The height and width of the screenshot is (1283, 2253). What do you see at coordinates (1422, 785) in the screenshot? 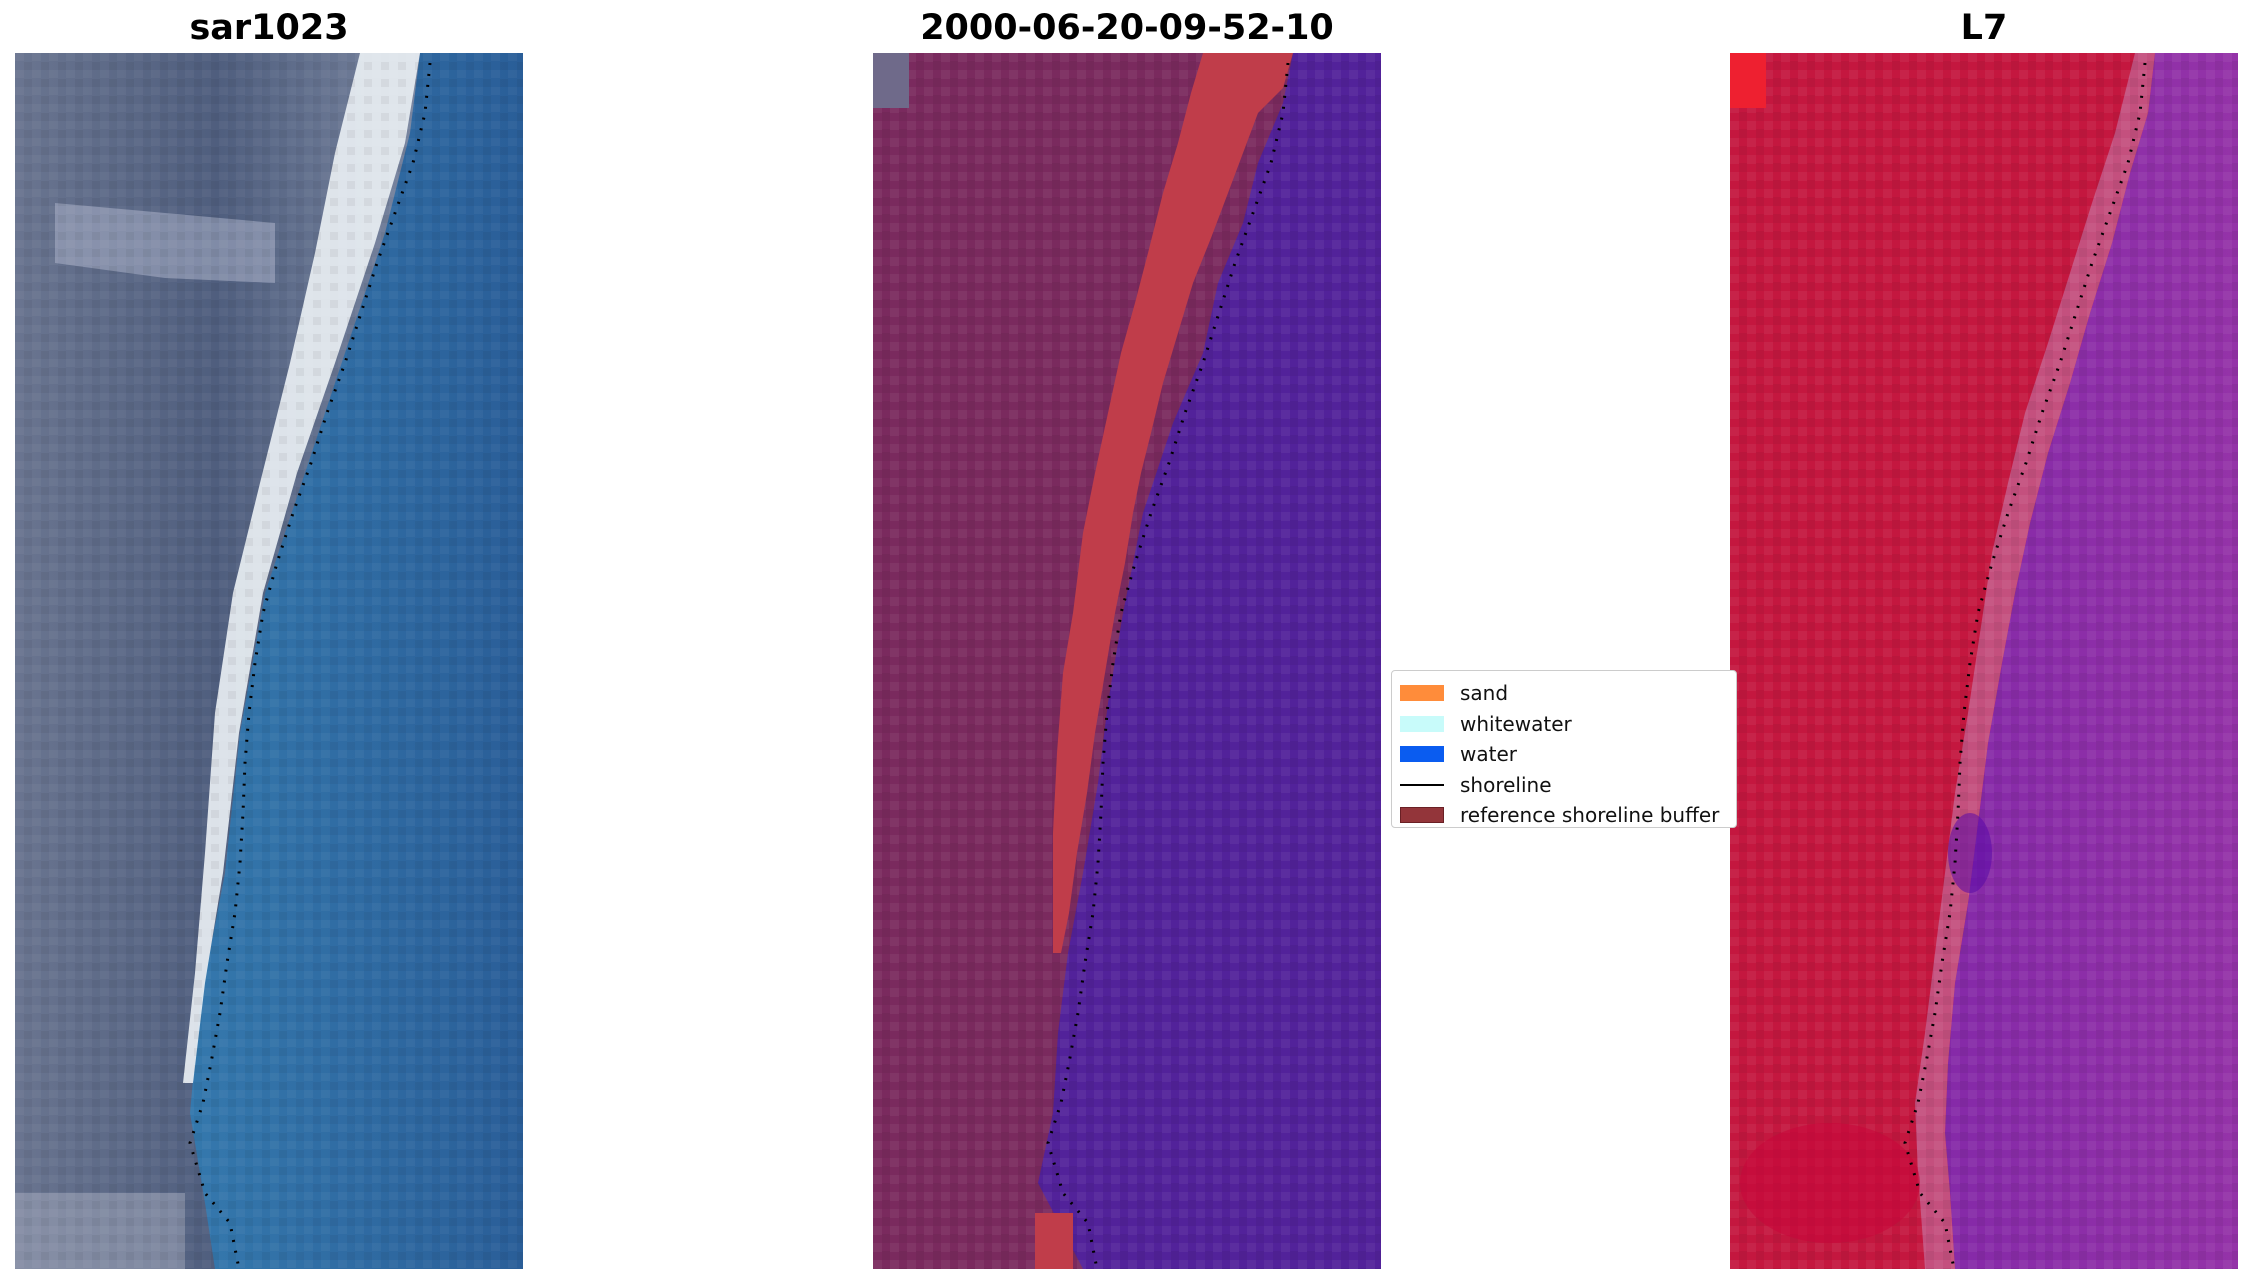
I see `shoreline-line-swatch` at bounding box center [1422, 785].